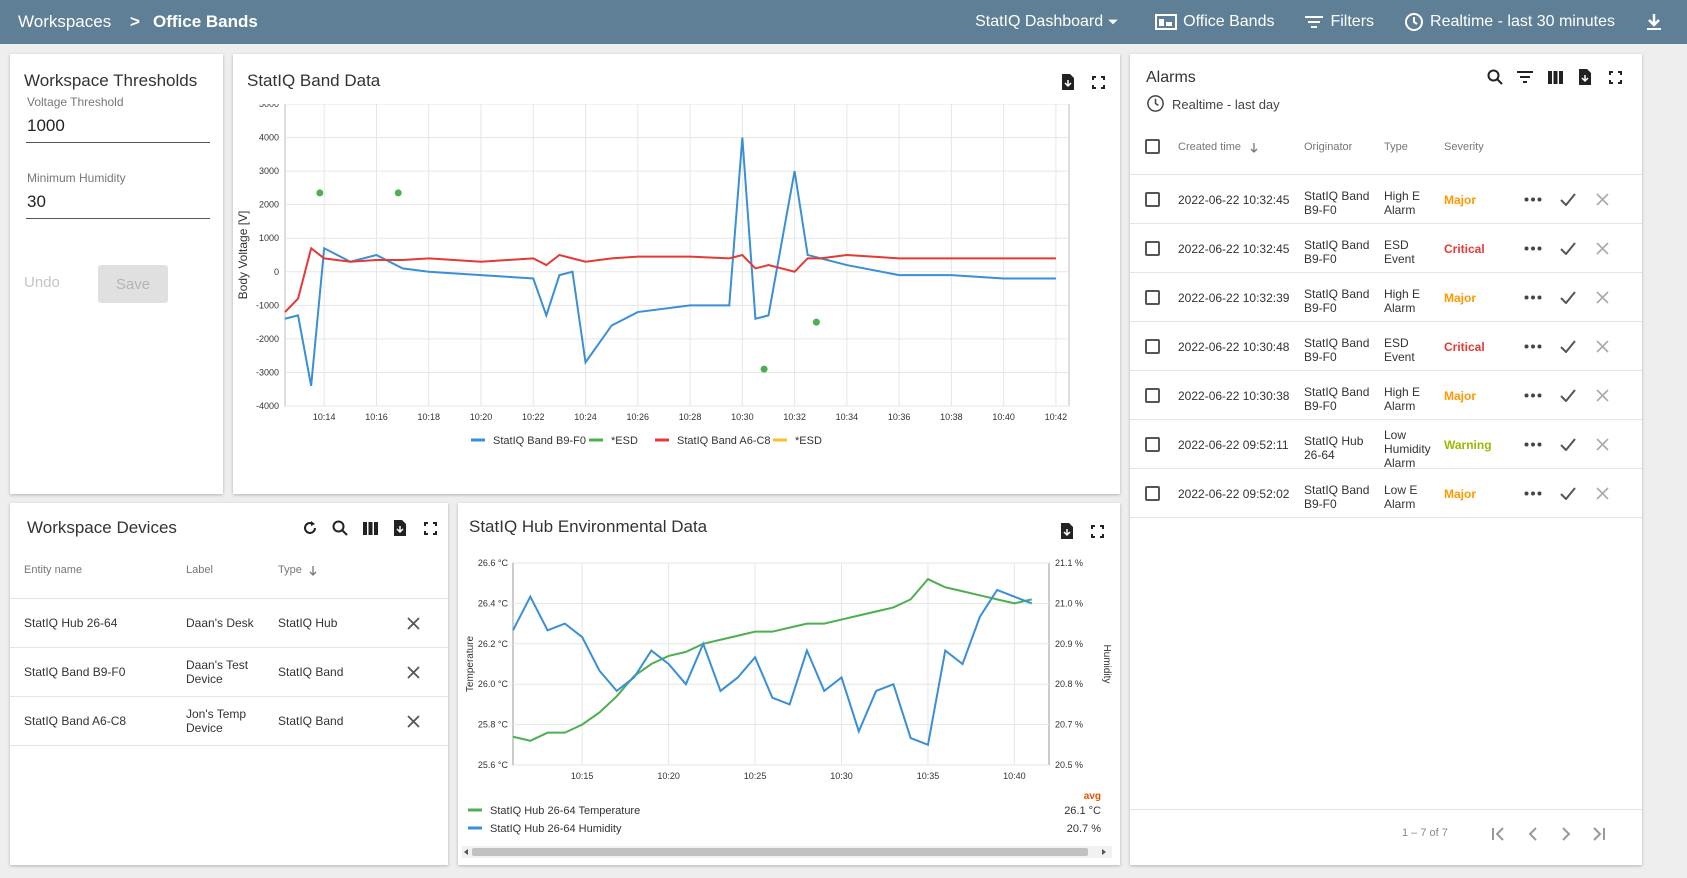 Image resolution: width=1687 pixels, height=878 pixels. I want to click on table-row: StatIQ Hub 26-64 Daan's Desk StatIQ Hub, so click(229, 623).